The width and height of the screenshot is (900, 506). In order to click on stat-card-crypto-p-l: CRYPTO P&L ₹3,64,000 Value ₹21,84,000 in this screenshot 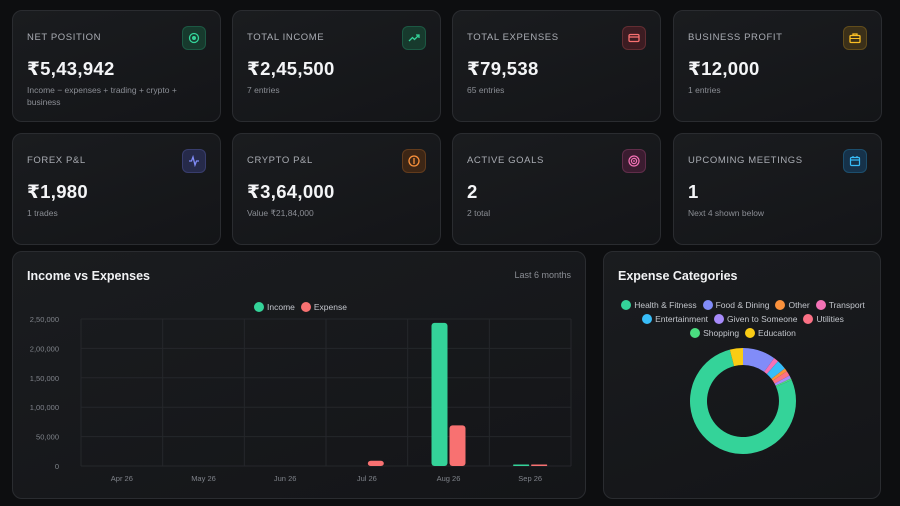, I will do `click(336, 189)`.